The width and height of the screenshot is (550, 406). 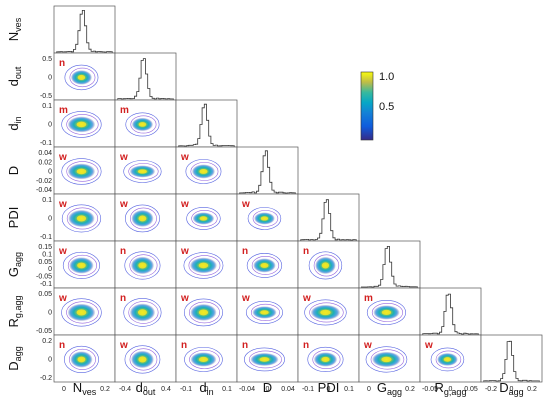 What do you see at coordinates (13, 218) in the screenshot?
I see `y-axis-label: PDI` at bounding box center [13, 218].